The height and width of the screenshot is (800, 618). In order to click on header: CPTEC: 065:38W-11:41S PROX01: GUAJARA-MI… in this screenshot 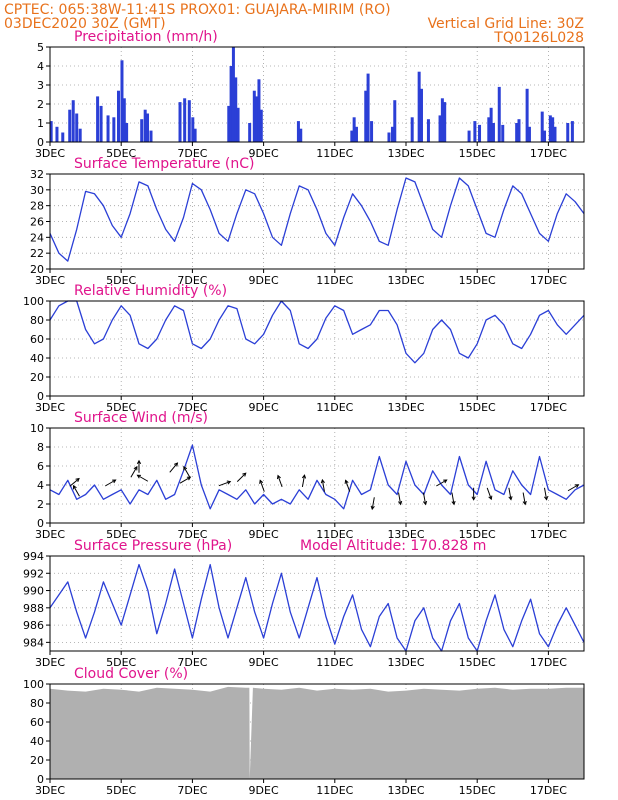, I will do `click(294, 24)`.